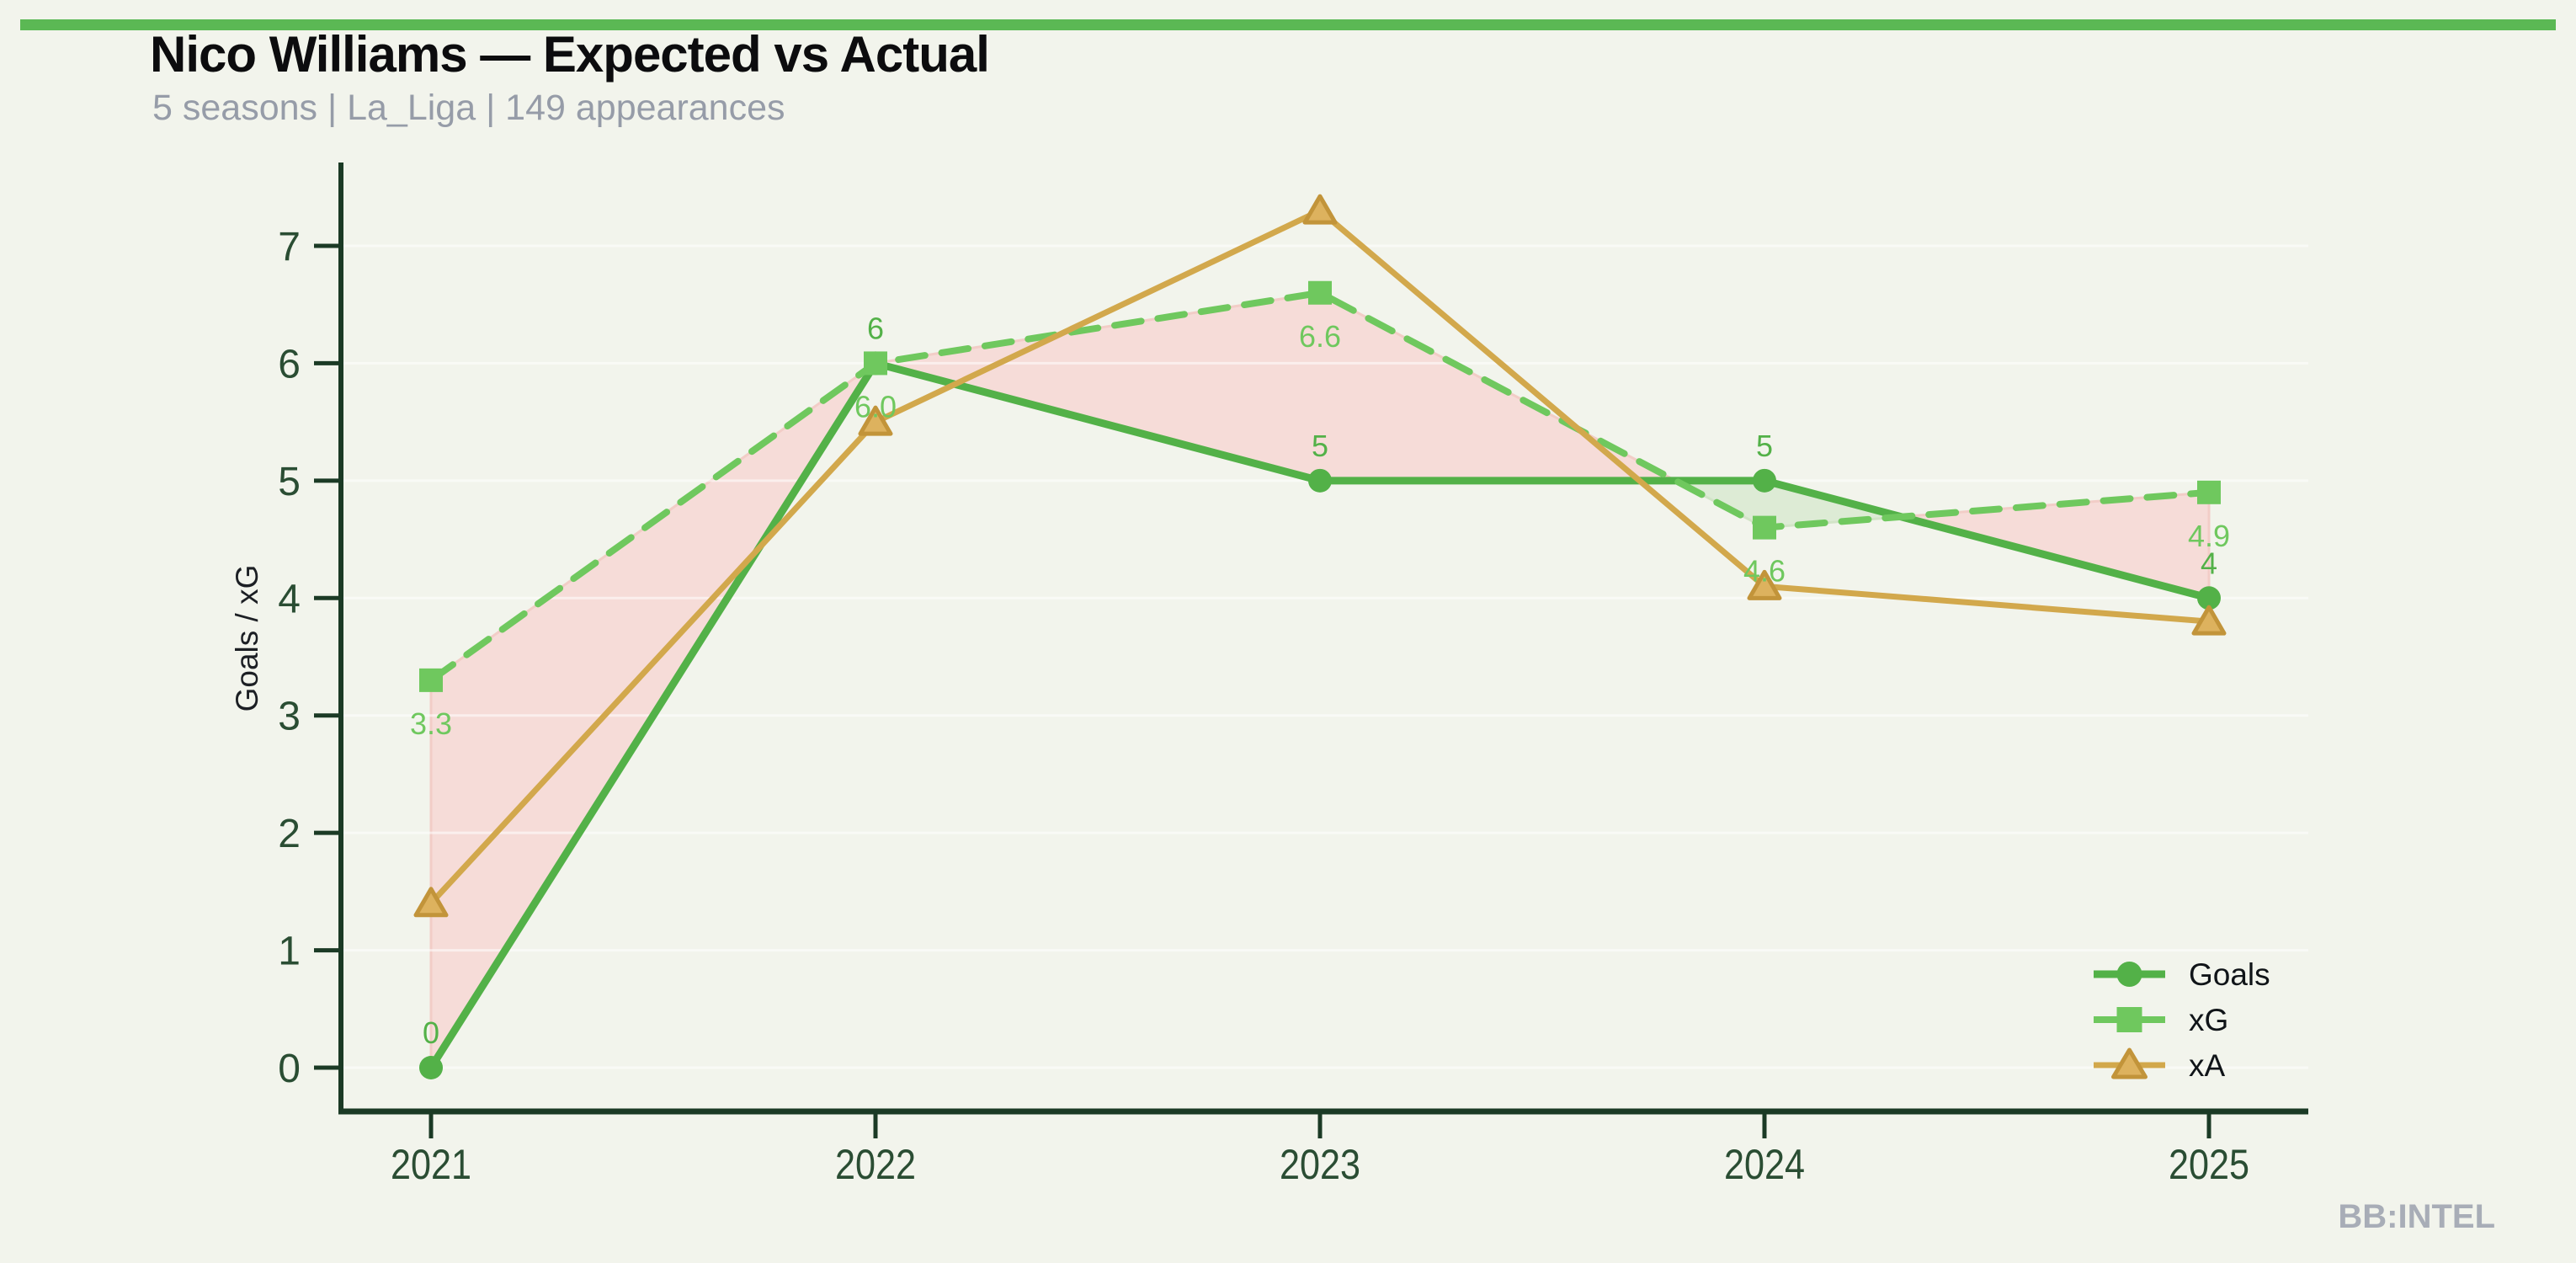 Image resolution: width=2576 pixels, height=1263 pixels. I want to click on legend-circle-marker, so click(2129, 974).